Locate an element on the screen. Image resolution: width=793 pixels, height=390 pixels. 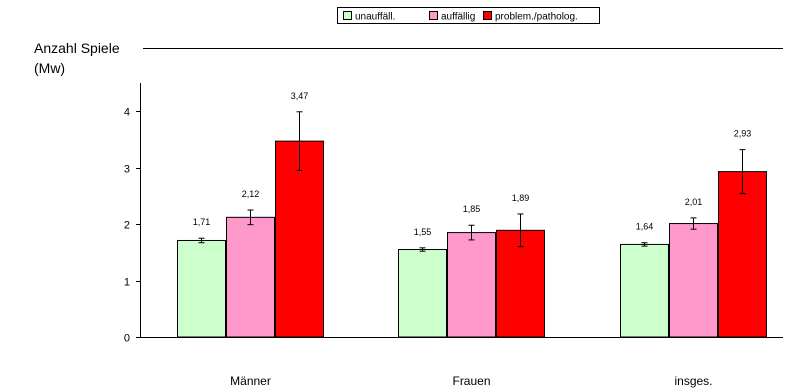
x-category-label: Frauen is located at coordinates (471, 381).